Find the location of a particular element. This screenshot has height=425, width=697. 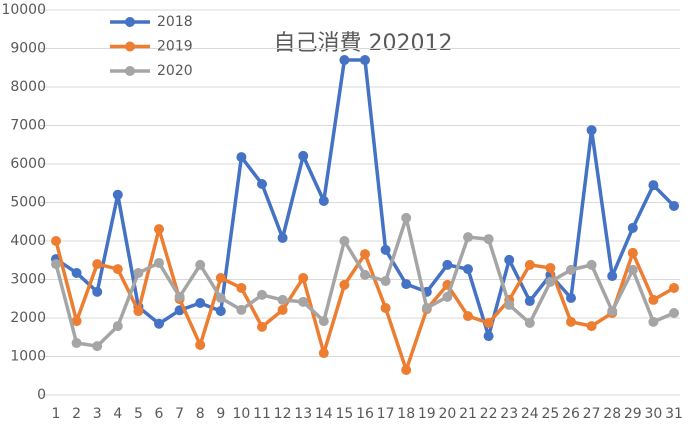

y-tick-label: 3000 is located at coordinates (28, 280).